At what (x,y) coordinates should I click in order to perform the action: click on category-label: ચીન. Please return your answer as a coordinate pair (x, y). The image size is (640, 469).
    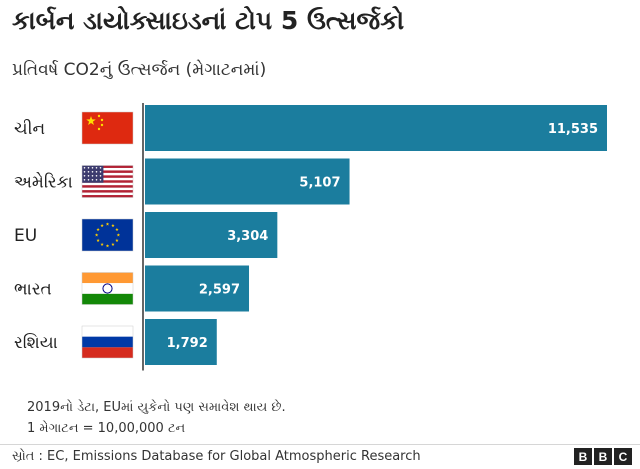
    Looking at the image, I should click on (29, 129).